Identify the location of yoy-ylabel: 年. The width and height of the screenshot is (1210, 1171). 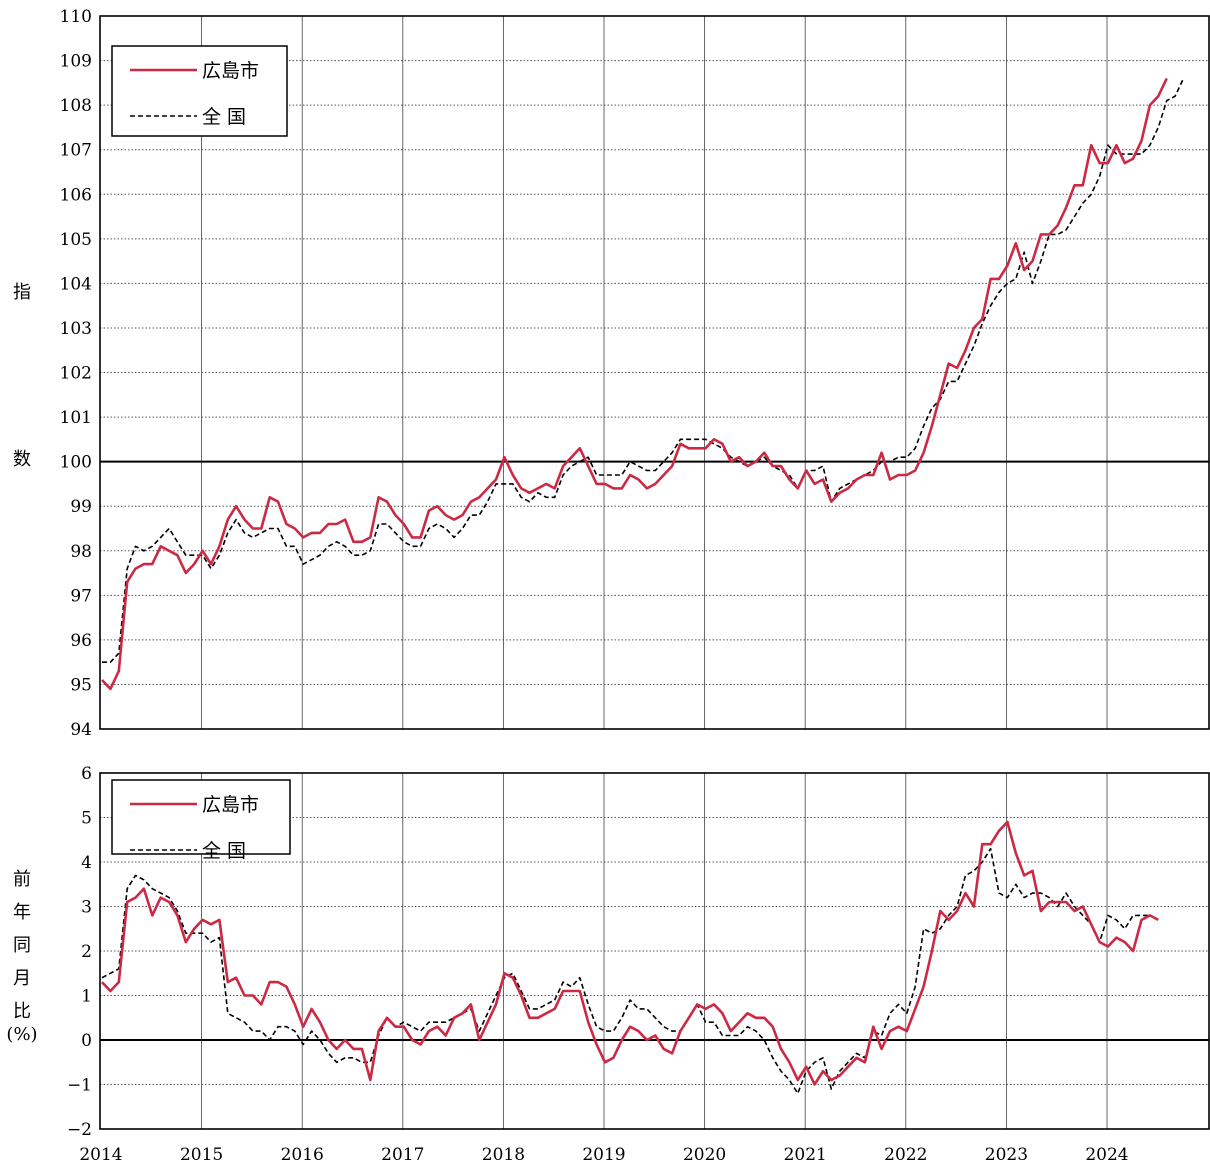
(22, 912).